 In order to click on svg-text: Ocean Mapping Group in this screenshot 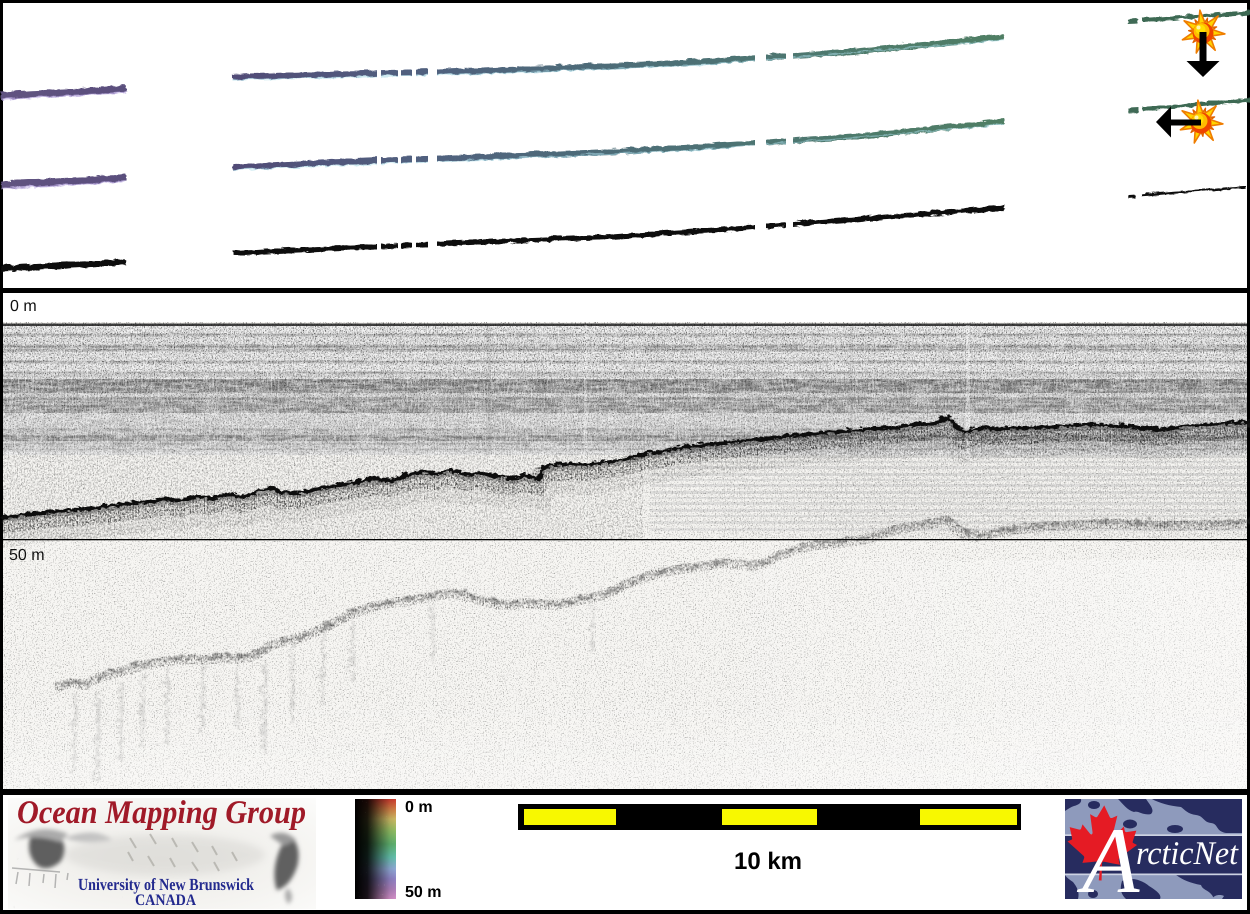, I will do `click(161, 813)`.